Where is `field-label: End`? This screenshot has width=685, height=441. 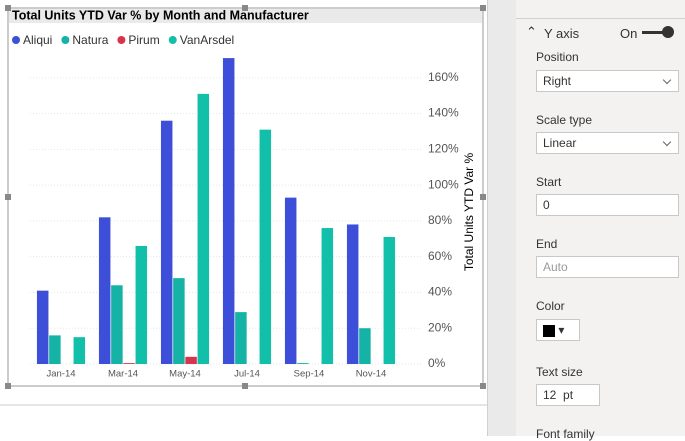
field-label: End is located at coordinates (547, 244).